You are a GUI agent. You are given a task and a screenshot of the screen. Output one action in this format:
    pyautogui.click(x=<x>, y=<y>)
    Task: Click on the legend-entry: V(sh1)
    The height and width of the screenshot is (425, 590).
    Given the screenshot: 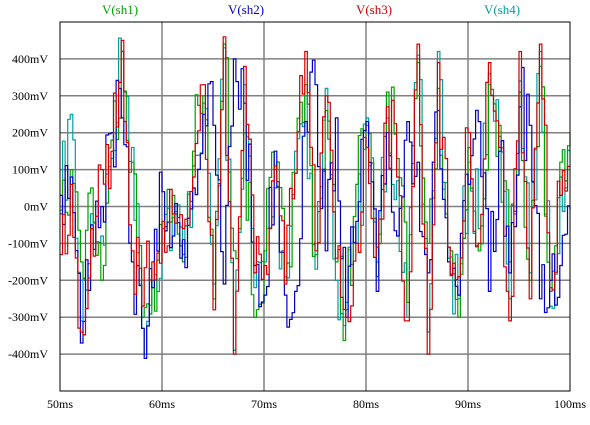 What is the action you would take?
    pyautogui.click(x=120, y=9)
    